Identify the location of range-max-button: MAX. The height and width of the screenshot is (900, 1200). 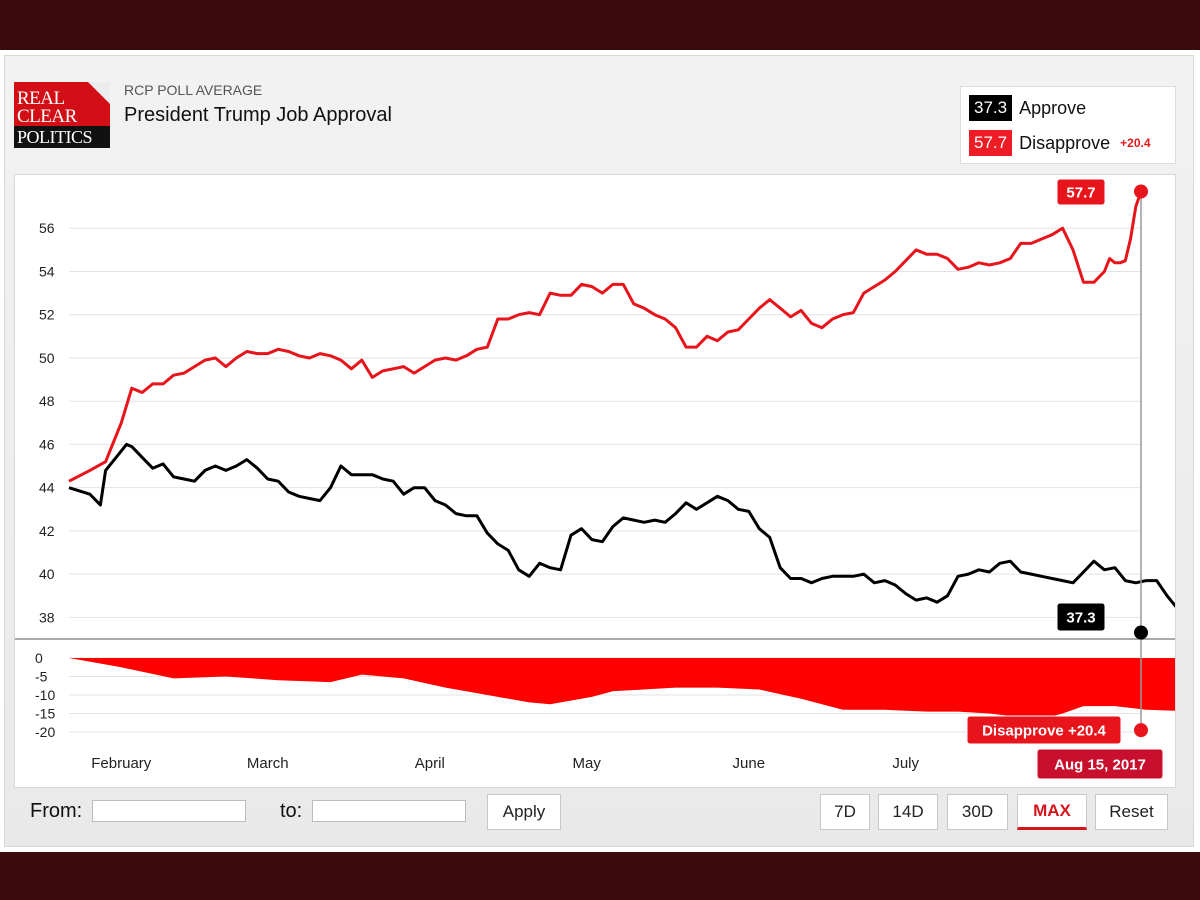
(1052, 812).